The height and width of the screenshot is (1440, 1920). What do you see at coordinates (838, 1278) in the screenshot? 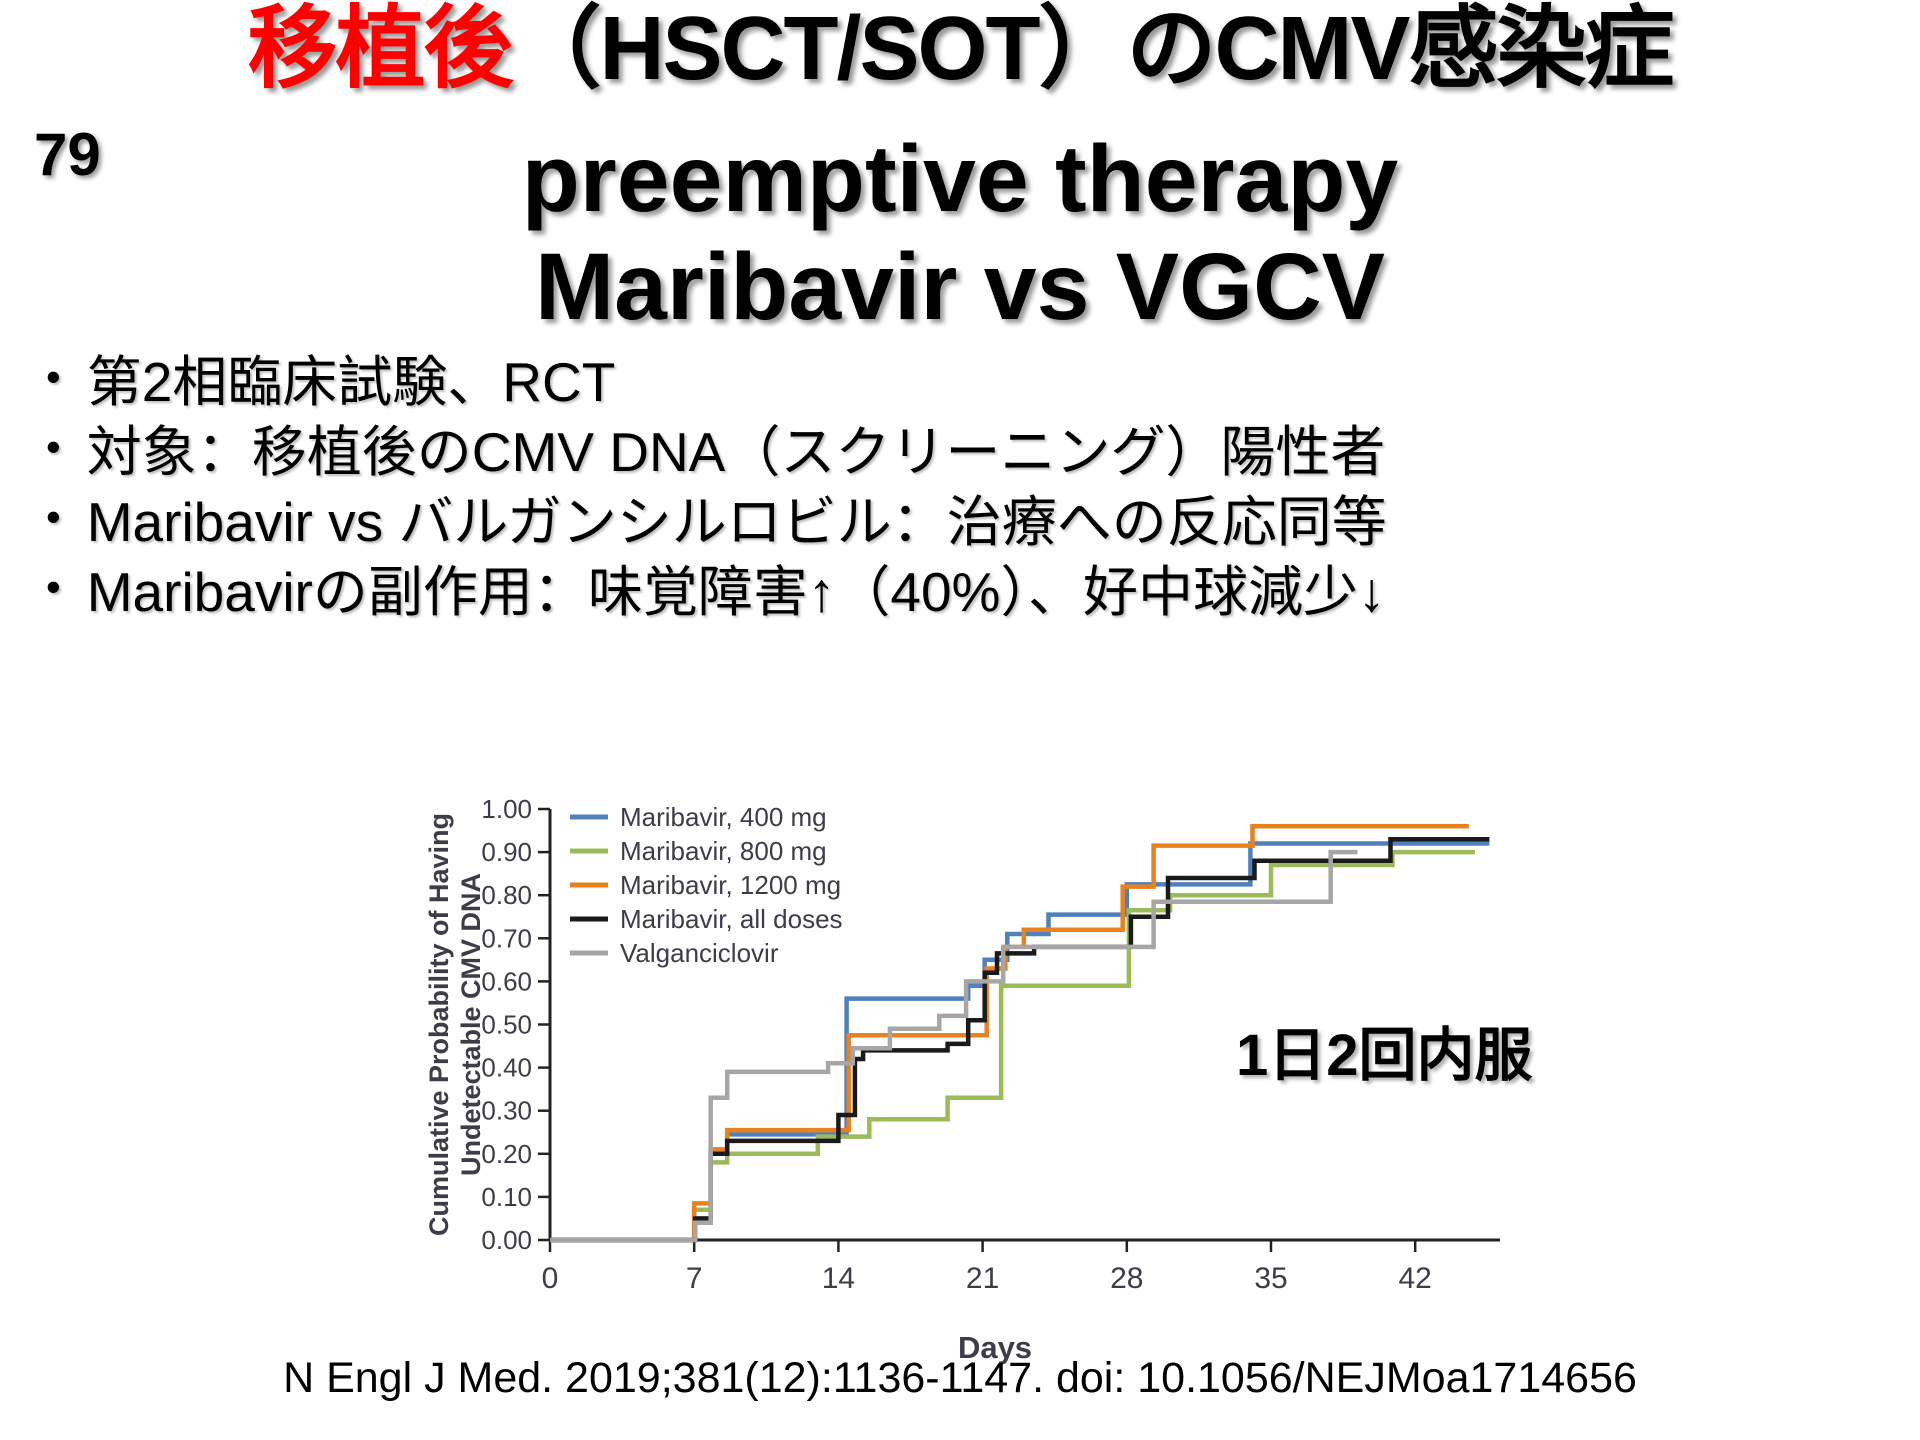
I see `x-tick-label: 14` at bounding box center [838, 1278].